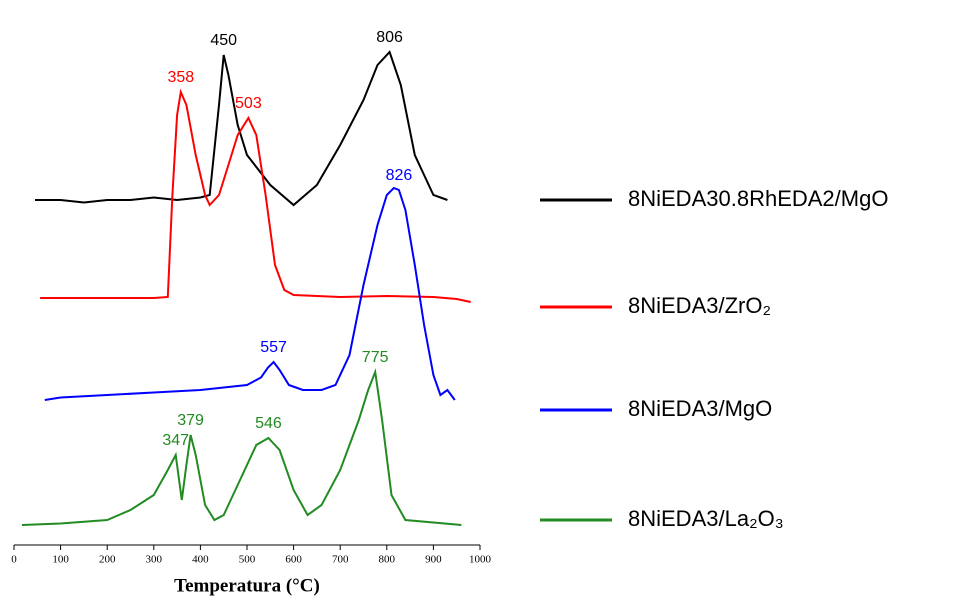 This screenshot has height=600, width=965. Describe the element at coordinates (389, 37) in the screenshot. I see `peak-label: 806` at that location.